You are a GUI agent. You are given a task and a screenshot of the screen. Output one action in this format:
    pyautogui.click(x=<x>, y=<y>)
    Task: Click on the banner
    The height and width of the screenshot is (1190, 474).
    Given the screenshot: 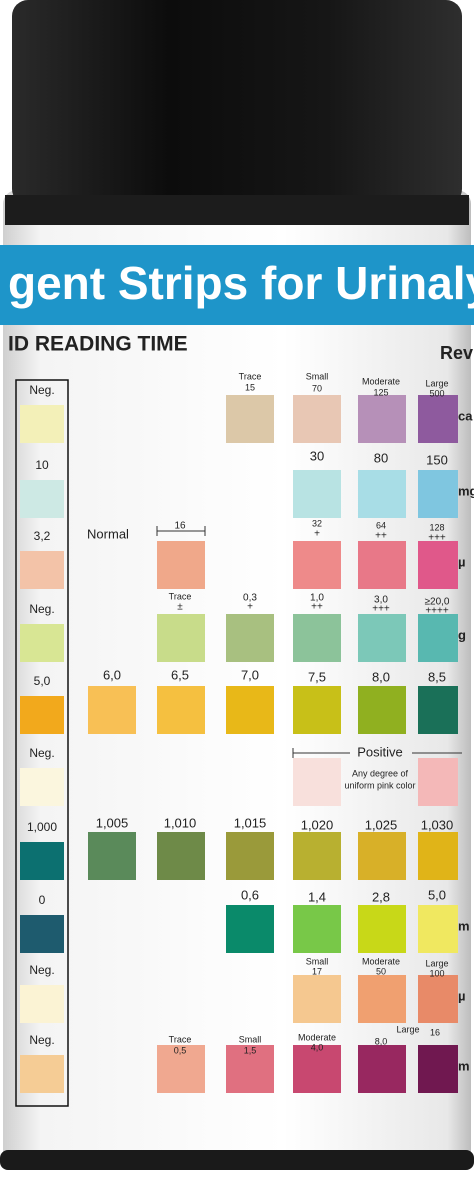 What is the action you would take?
    pyautogui.click(x=237, y=285)
    